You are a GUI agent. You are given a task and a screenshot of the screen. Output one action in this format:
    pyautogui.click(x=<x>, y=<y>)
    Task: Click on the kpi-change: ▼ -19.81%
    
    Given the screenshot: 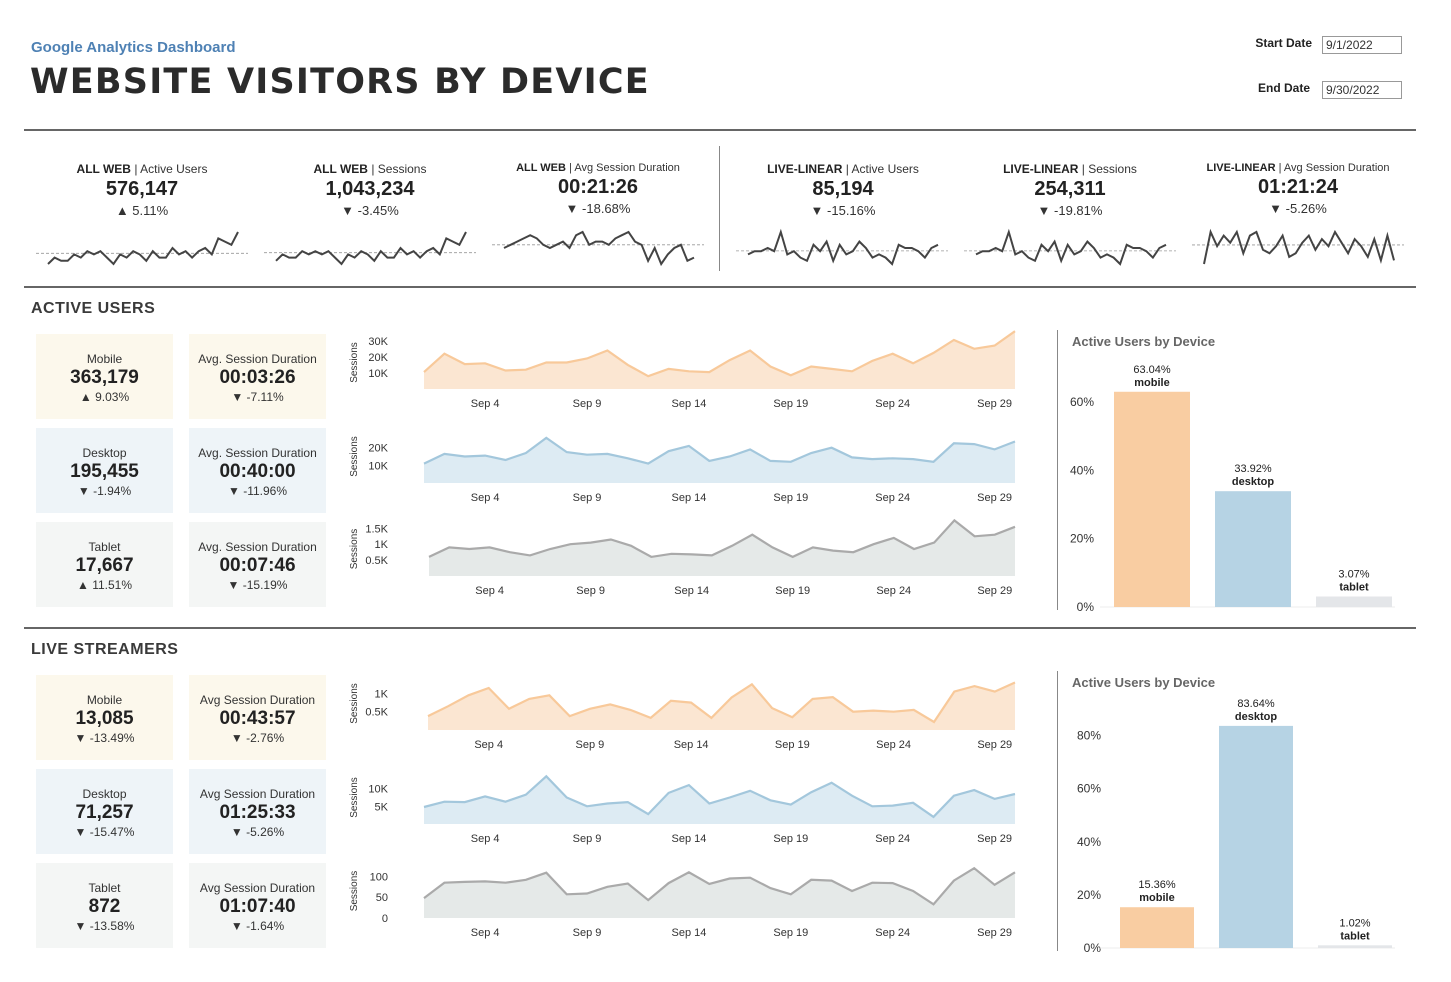 What is the action you would take?
    pyautogui.click(x=1070, y=210)
    